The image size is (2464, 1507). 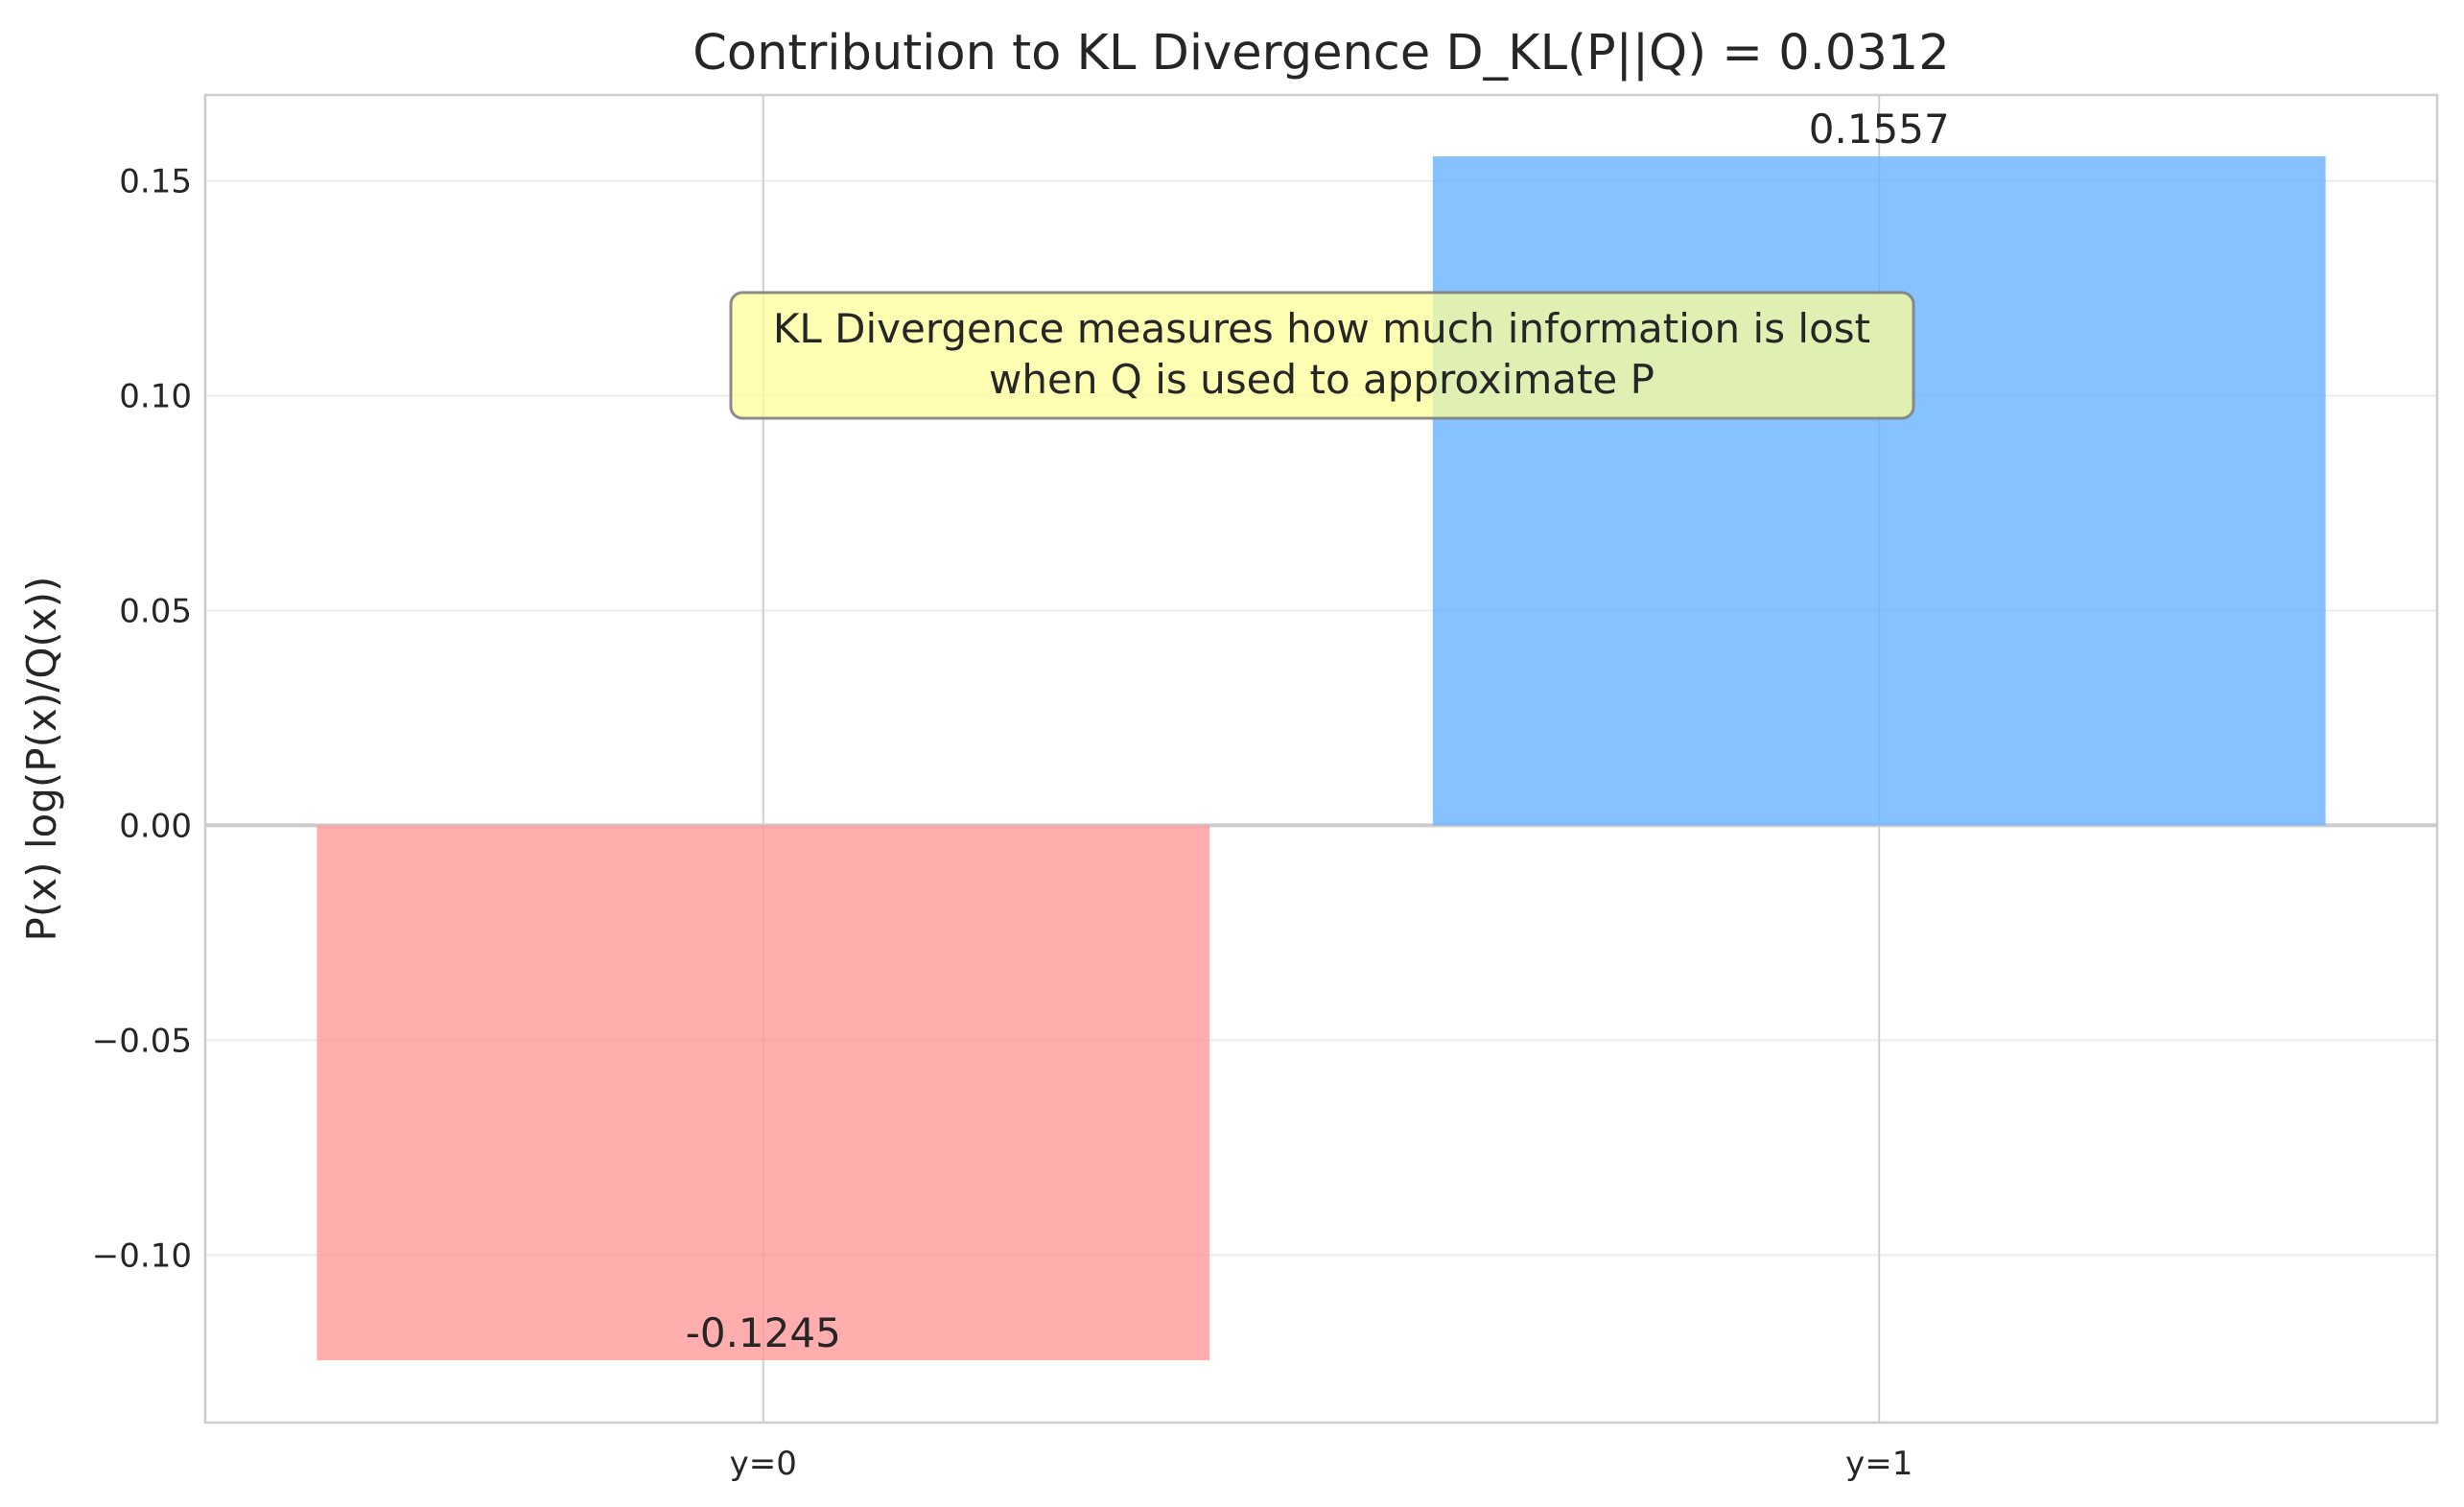 I want to click on annotation-background, so click(x=1322, y=355).